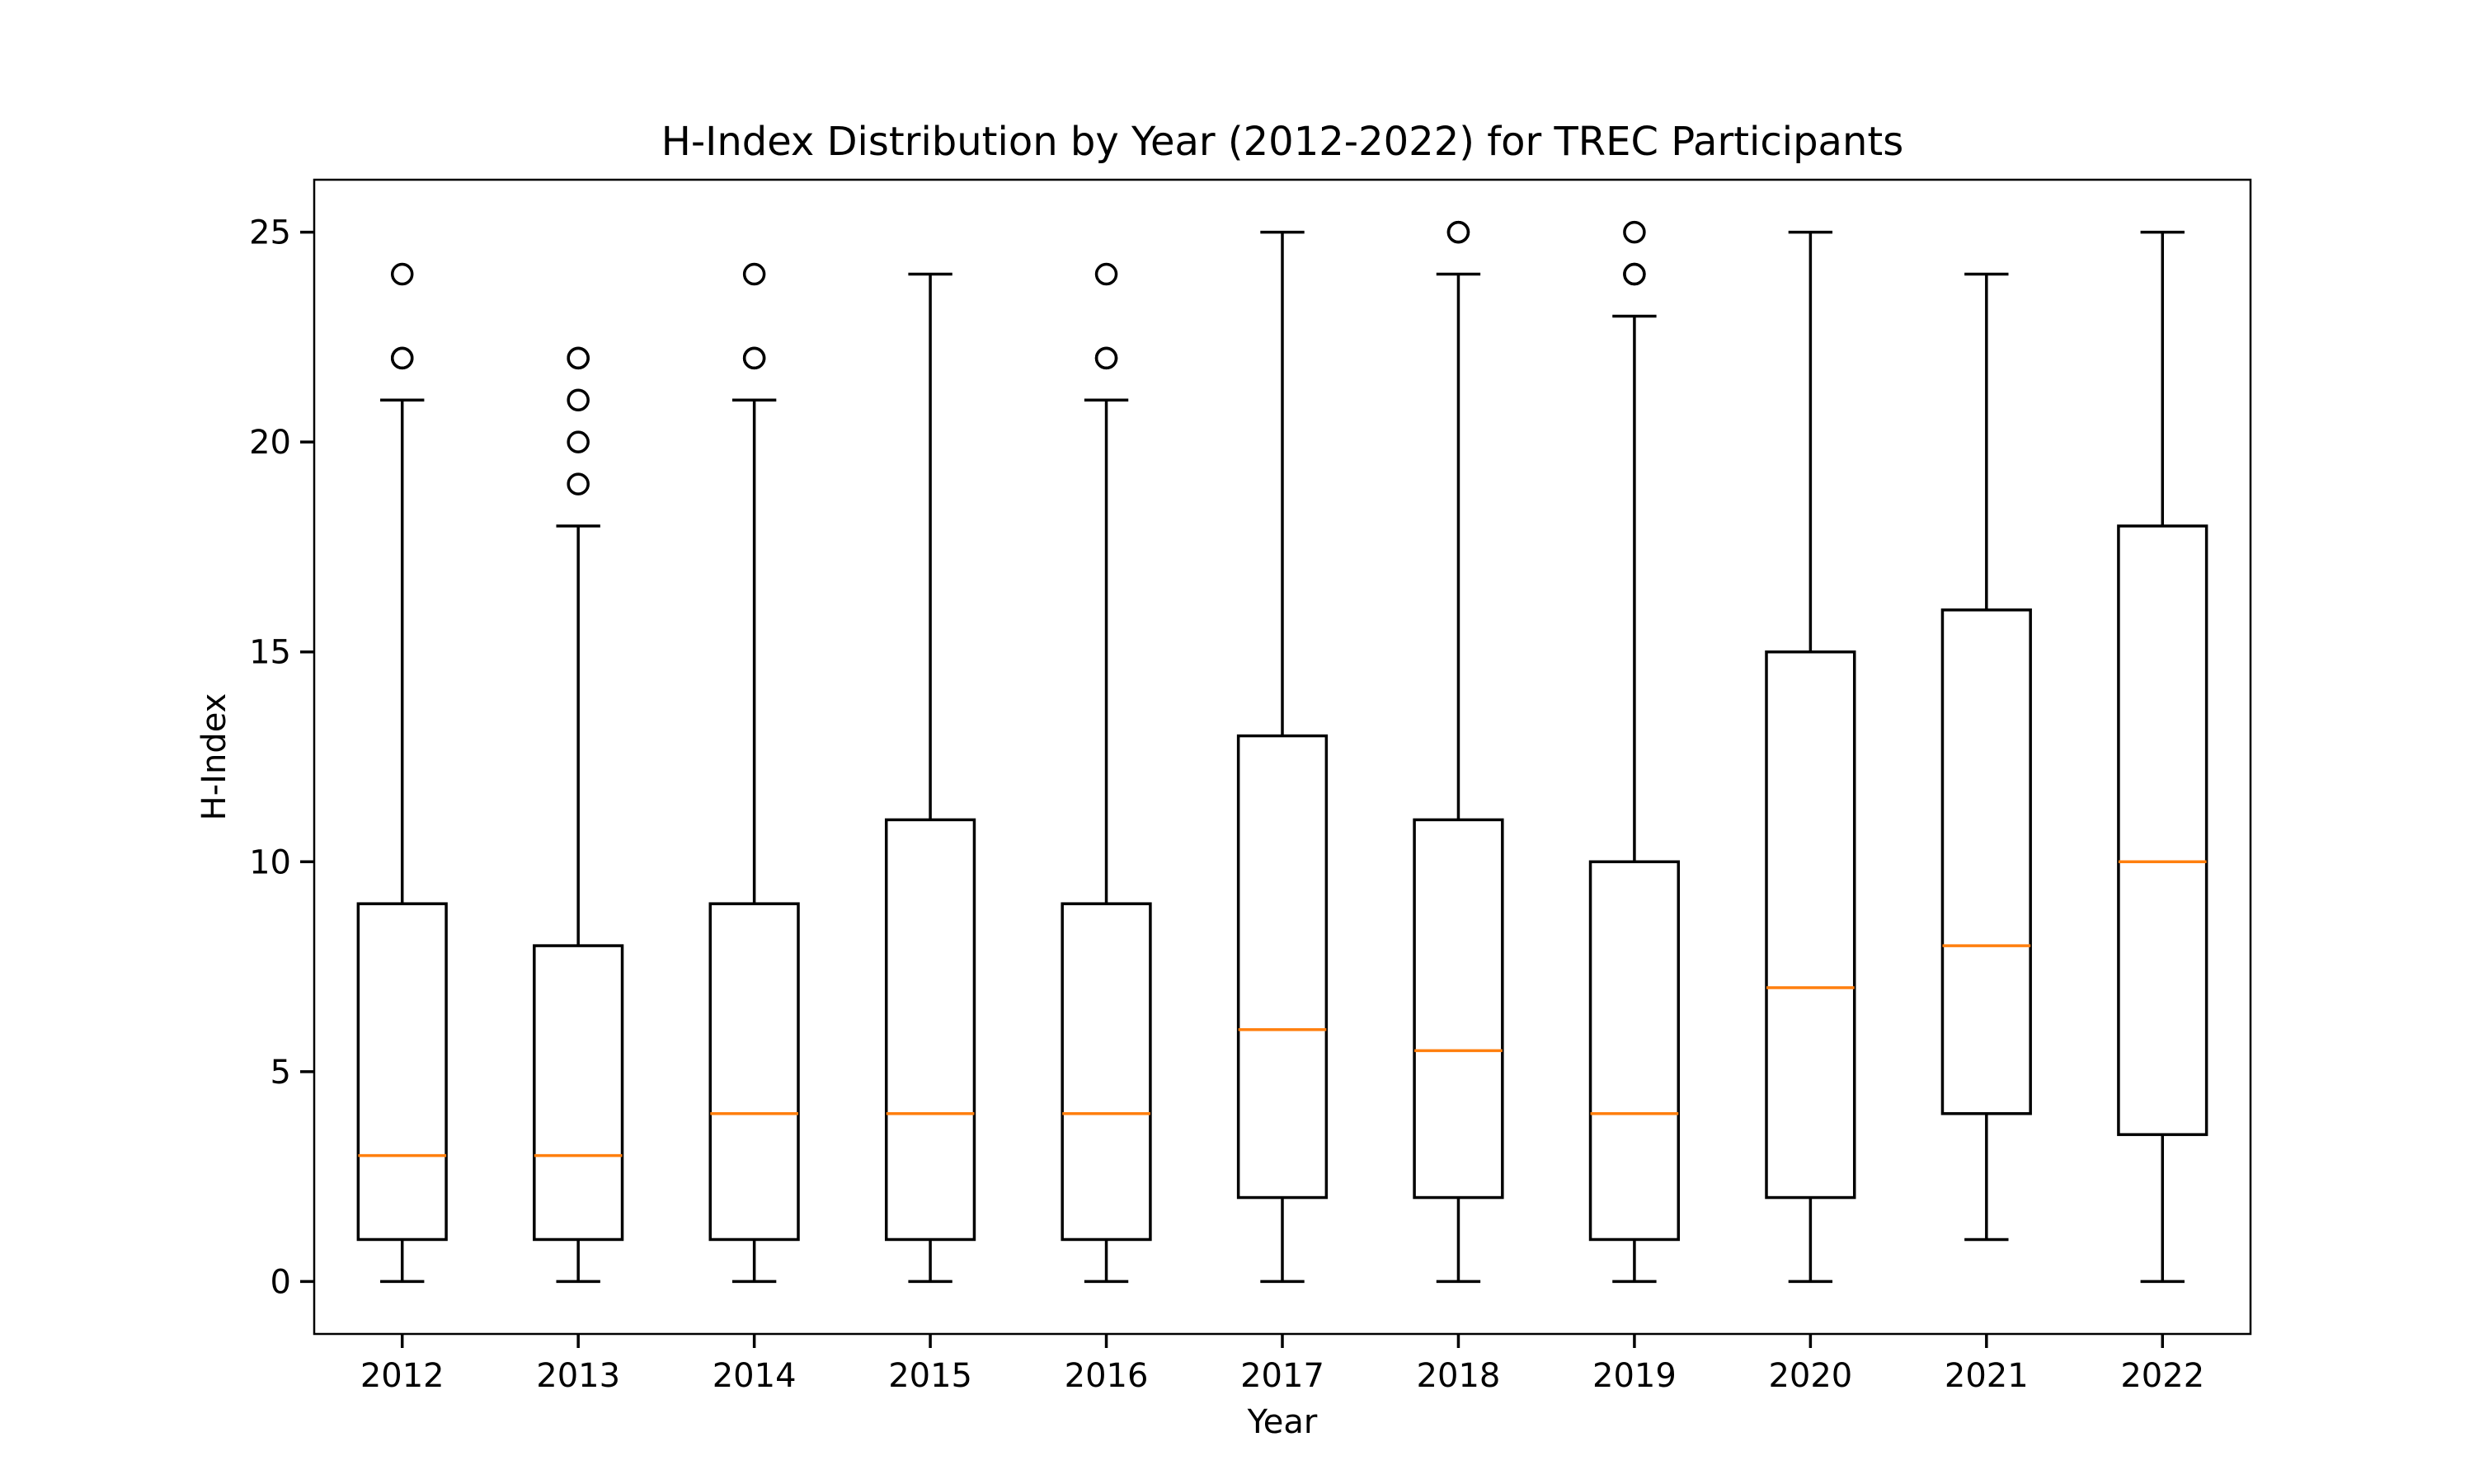 Image resolution: width=2474 pixels, height=1484 pixels. Describe the element at coordinates (578, 815) in the screenshot. I see `box-group-2013` at that location.